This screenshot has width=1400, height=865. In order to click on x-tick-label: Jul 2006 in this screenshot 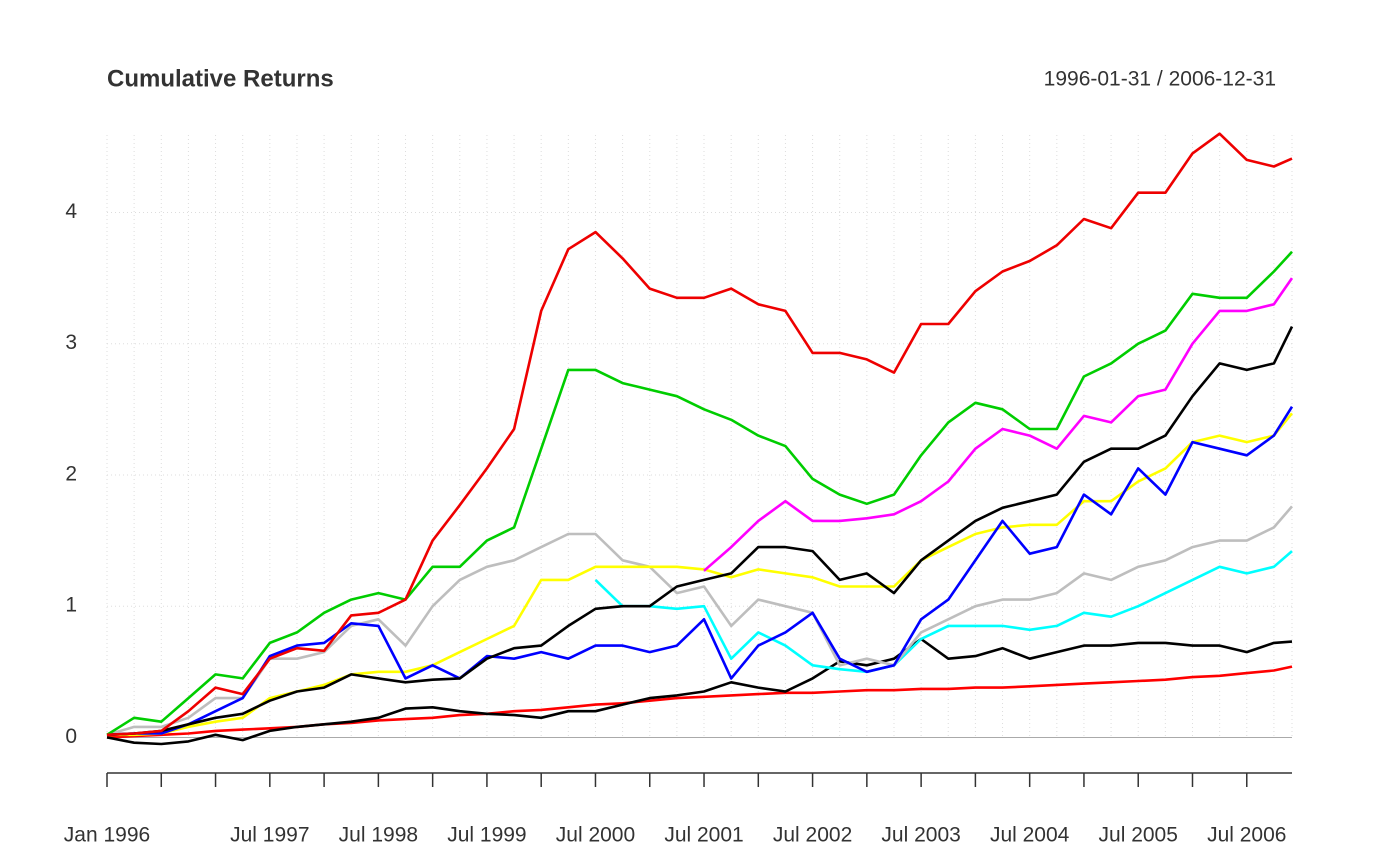, I will do `click(1246, 835)`.